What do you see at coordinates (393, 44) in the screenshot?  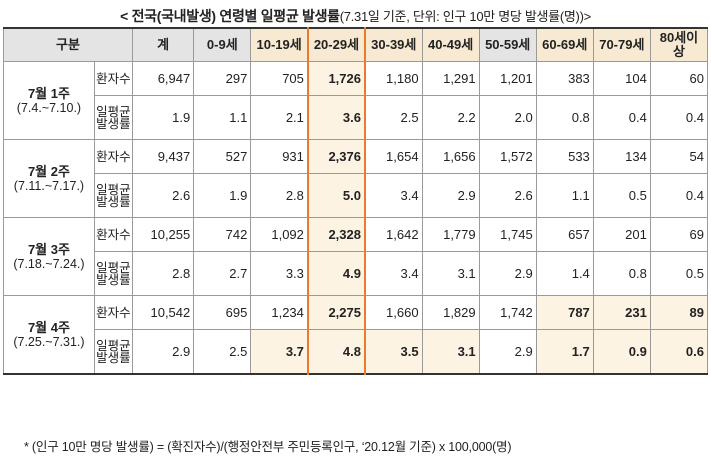 I see `header-age-30-39: 30-39세` at bounding box center [393, 44].